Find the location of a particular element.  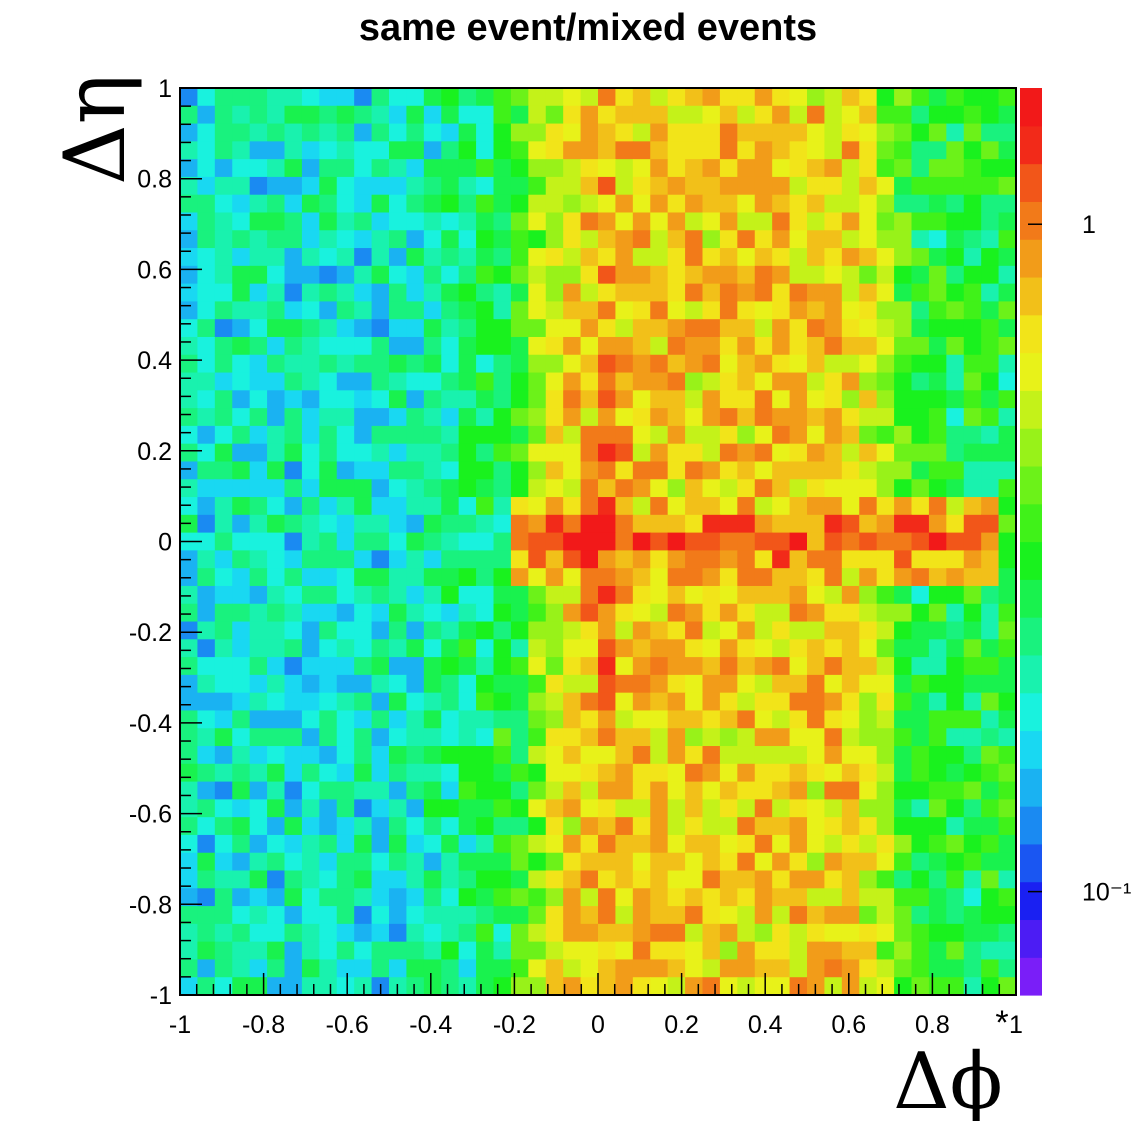

x-tick-label: 0.6 is located at coordinates (848, 1025).